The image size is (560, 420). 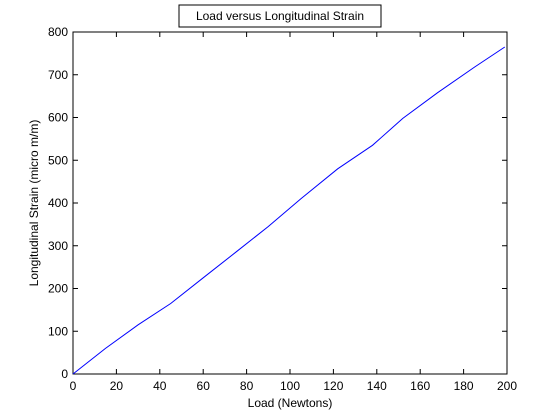 I want to click on x-tick-label: 160, so click(x=420, y=386).